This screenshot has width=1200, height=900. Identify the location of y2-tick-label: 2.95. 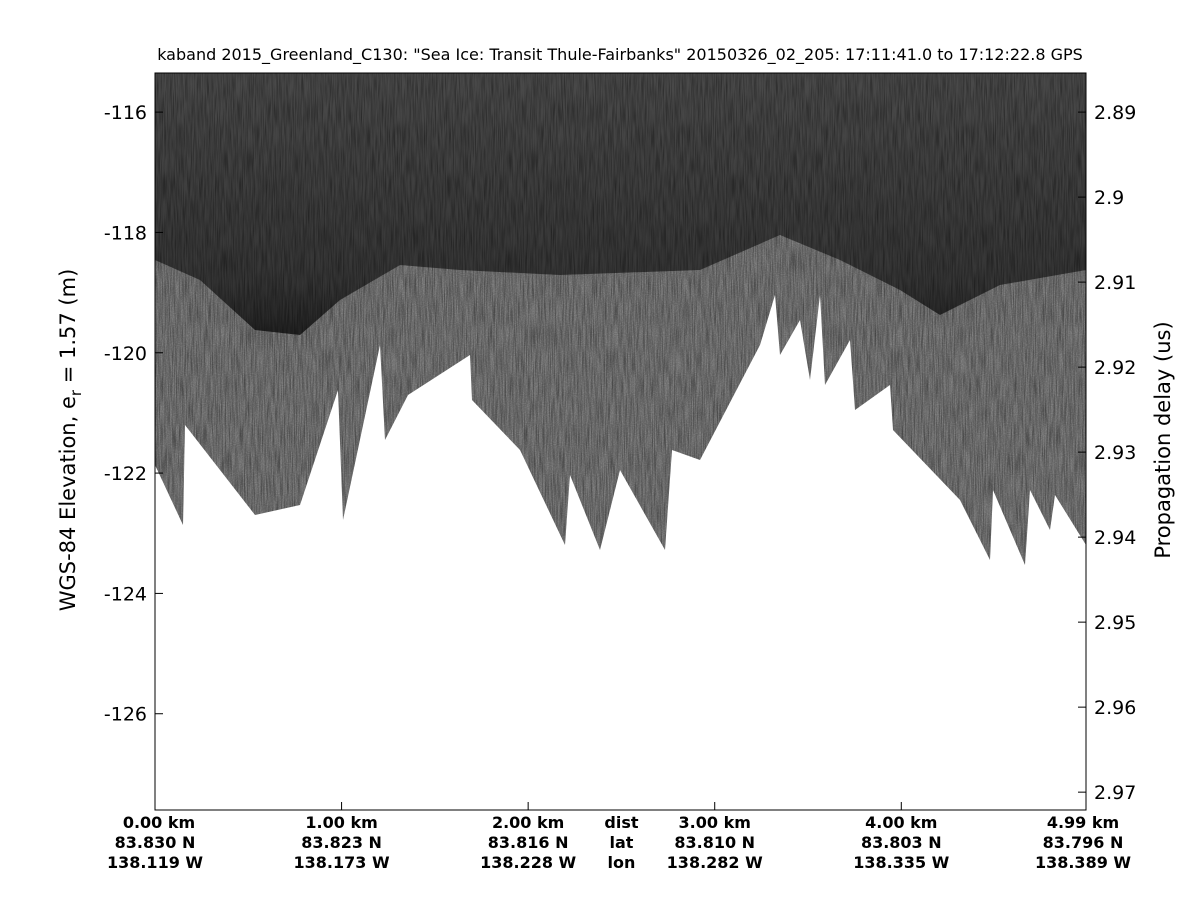
(1115, 623).